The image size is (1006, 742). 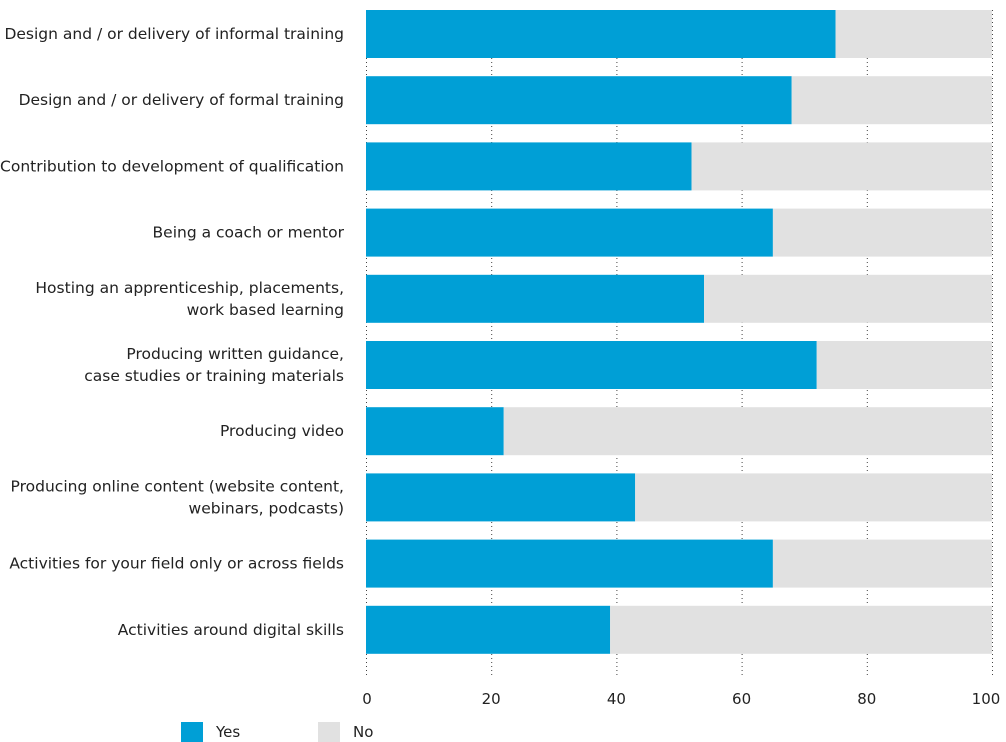 What do you see at coordinates (192, 732) in the screenshot?
I see `legend-swatch-yes` at bounding box center [192, 732].